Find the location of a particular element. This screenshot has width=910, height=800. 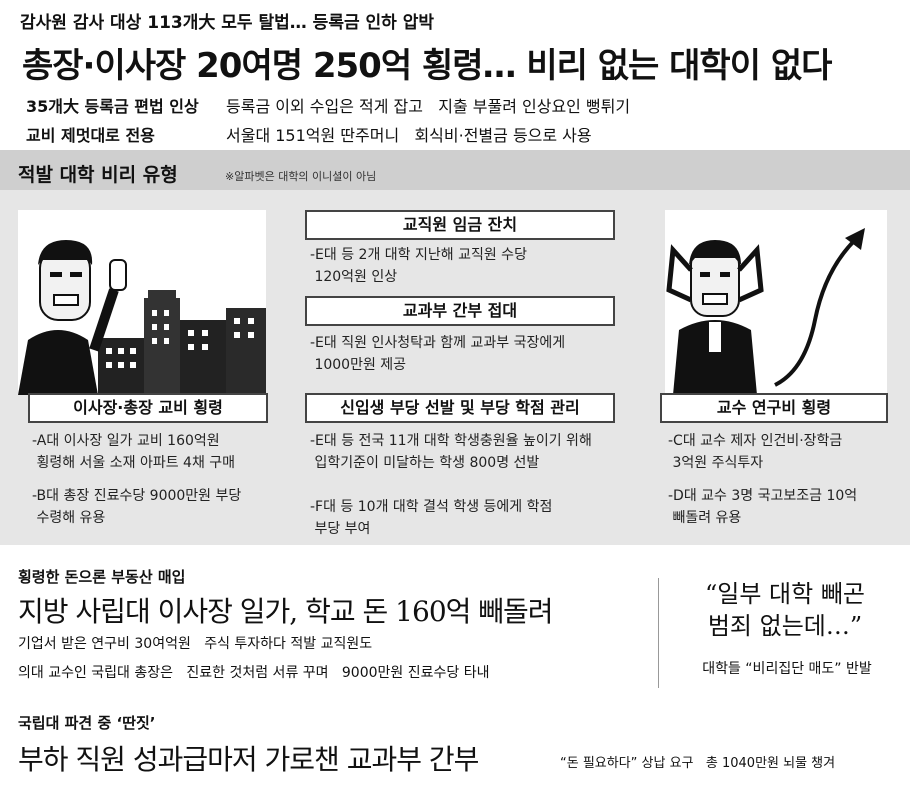

professor-illustration is located at coordinates (776, 302).